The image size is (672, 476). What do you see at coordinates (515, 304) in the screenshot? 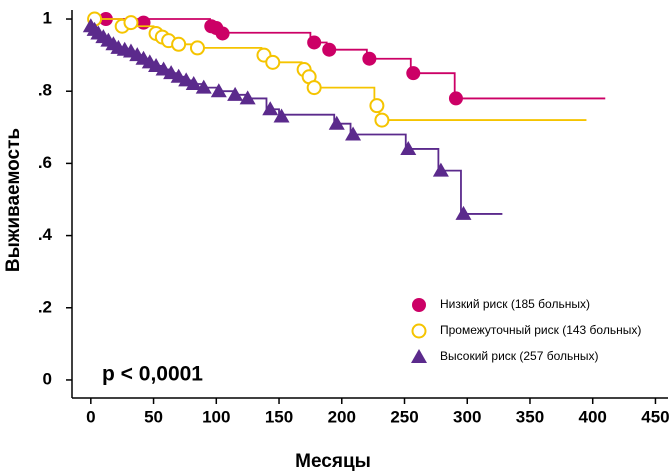
I see `legend-label: Низкий риск (185 больных)` at bounding box center [515, 304].